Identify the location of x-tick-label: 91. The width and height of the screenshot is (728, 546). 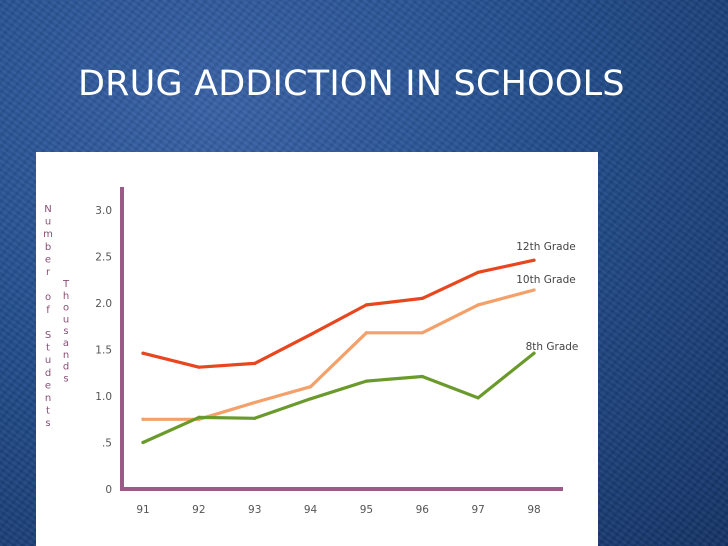
(142, 510).